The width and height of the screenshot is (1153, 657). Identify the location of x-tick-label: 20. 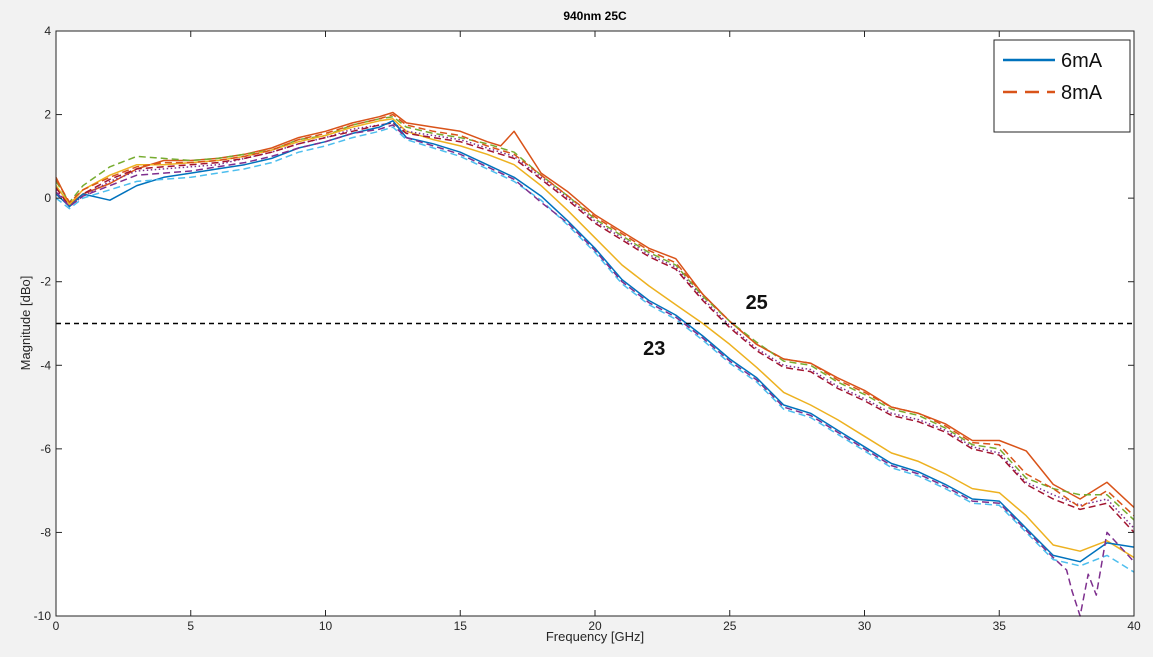
(595, 626).